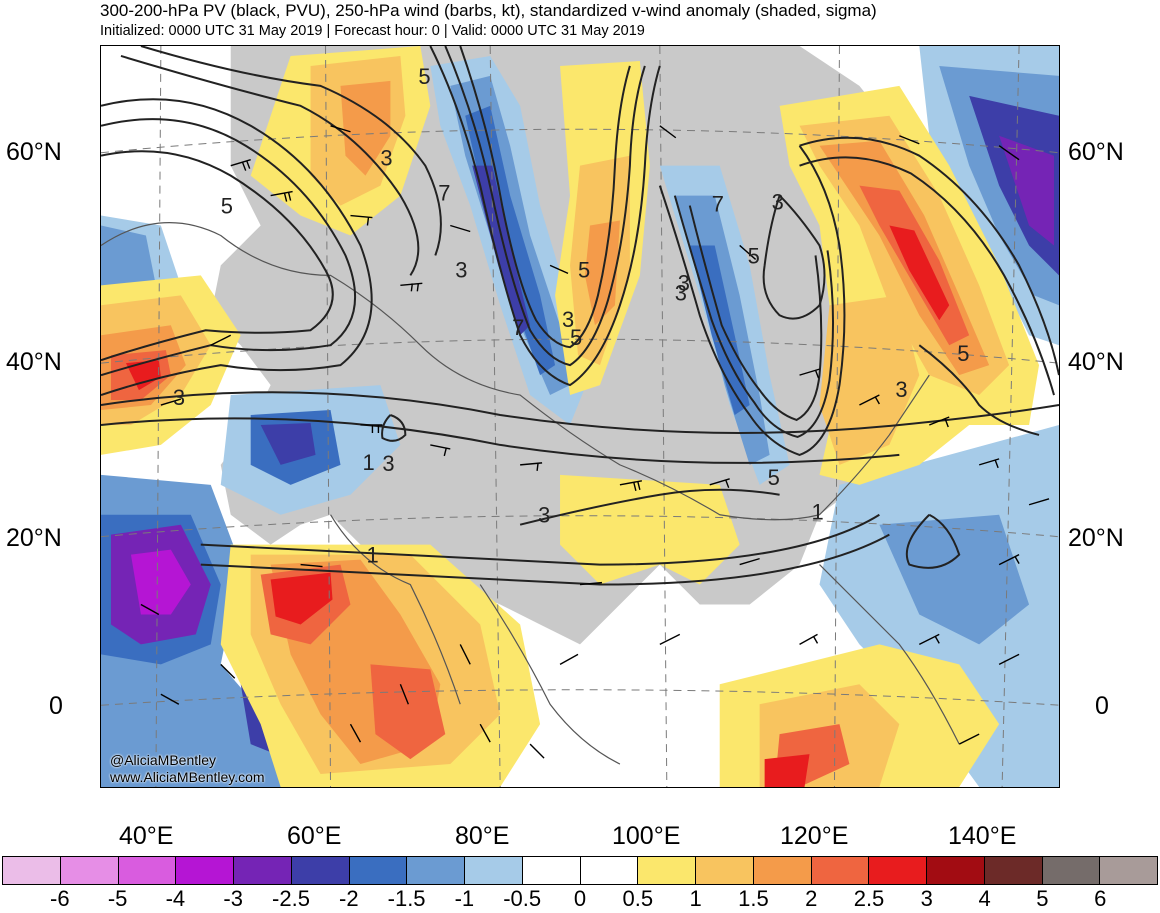  Describe the element at coordinates (753, 898) in the screenshot. I see `colorbar-label: 1.5` at that location.